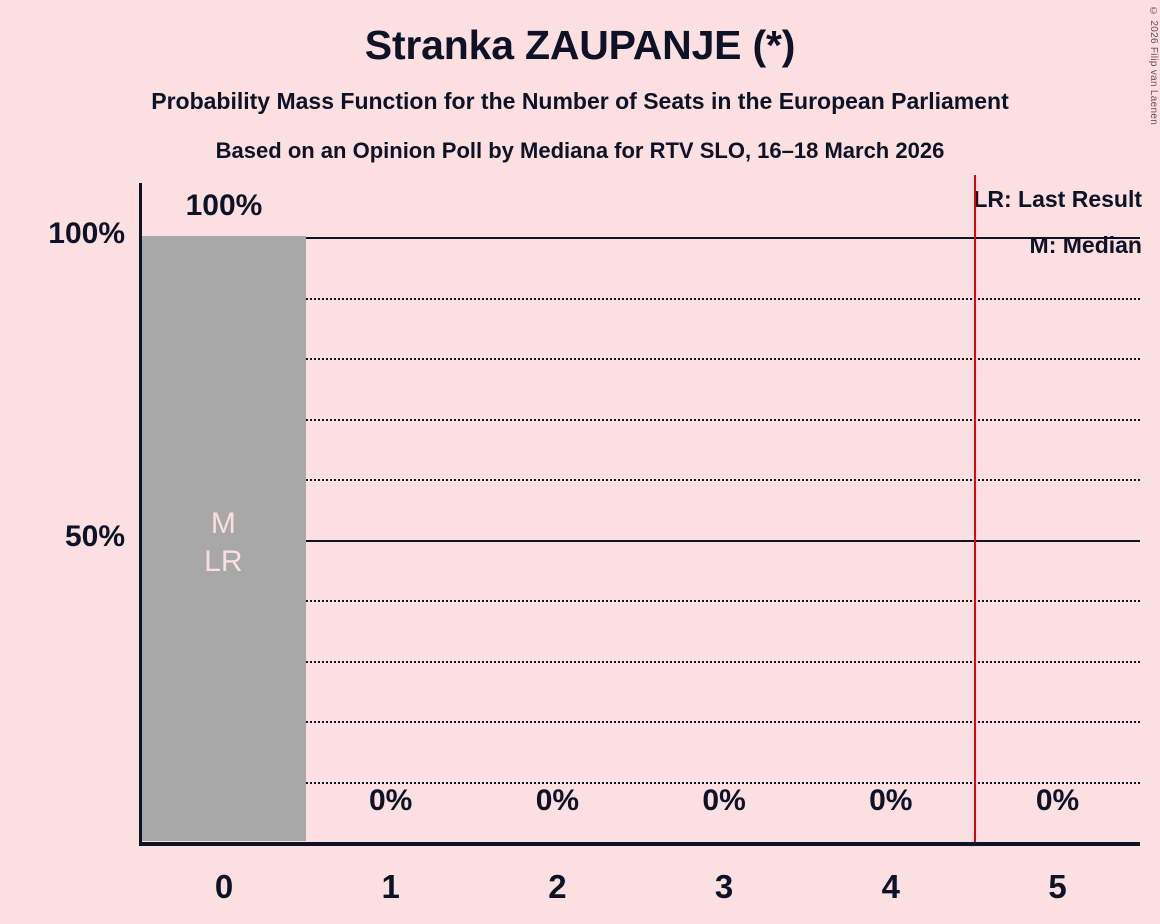 This screenshot has height=924, width=1160. Describe the element at coordinates (86, 233) in the screenshot. I see `y-tick-label: 100%` at that location.